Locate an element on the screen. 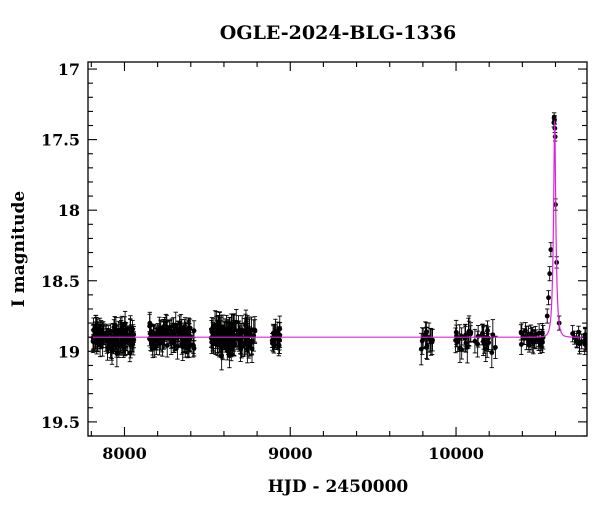 The height and width of the screenshot is (512, 600). x-tick-label: 10000 is located at coordinates (456, 453).